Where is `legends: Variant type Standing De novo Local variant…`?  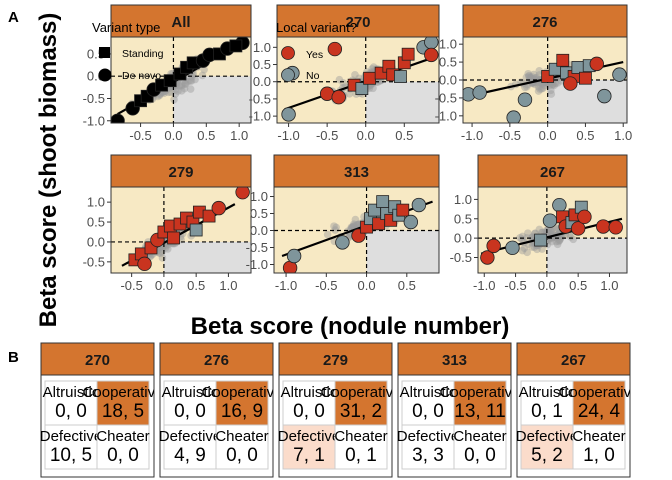
legends: Variant type Standing De novo Local variant… is located at coordinates (224, 51).